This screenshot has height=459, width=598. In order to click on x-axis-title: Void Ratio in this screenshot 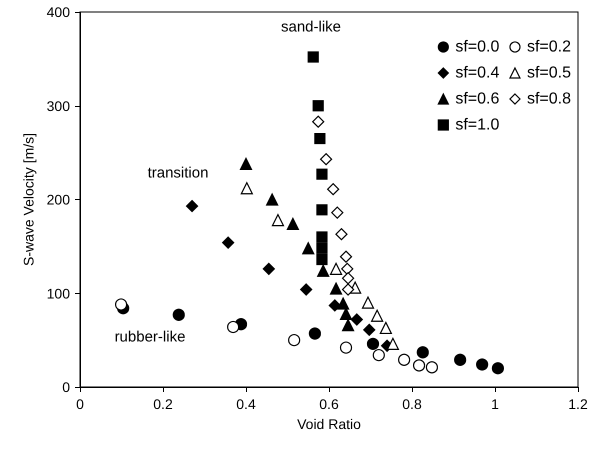, I will do `click(329, 424)`.